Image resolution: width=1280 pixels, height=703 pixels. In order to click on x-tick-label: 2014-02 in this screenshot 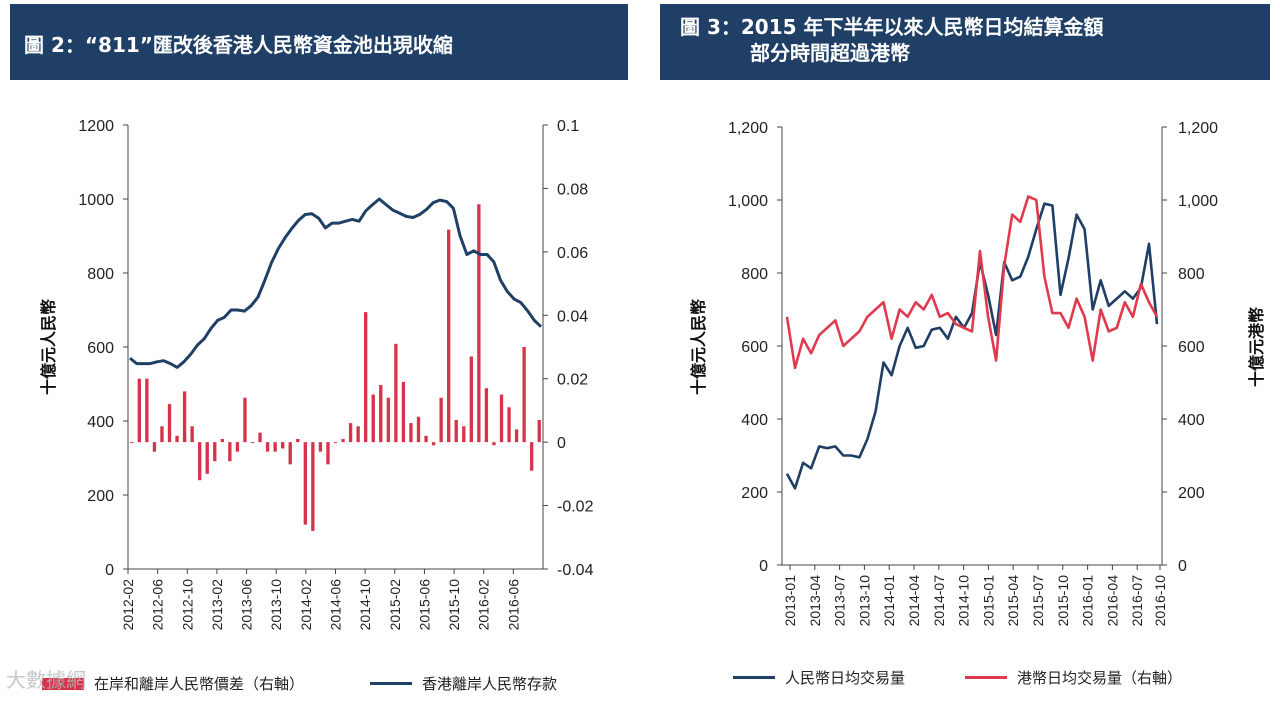, I will do `click(306, 605)`.